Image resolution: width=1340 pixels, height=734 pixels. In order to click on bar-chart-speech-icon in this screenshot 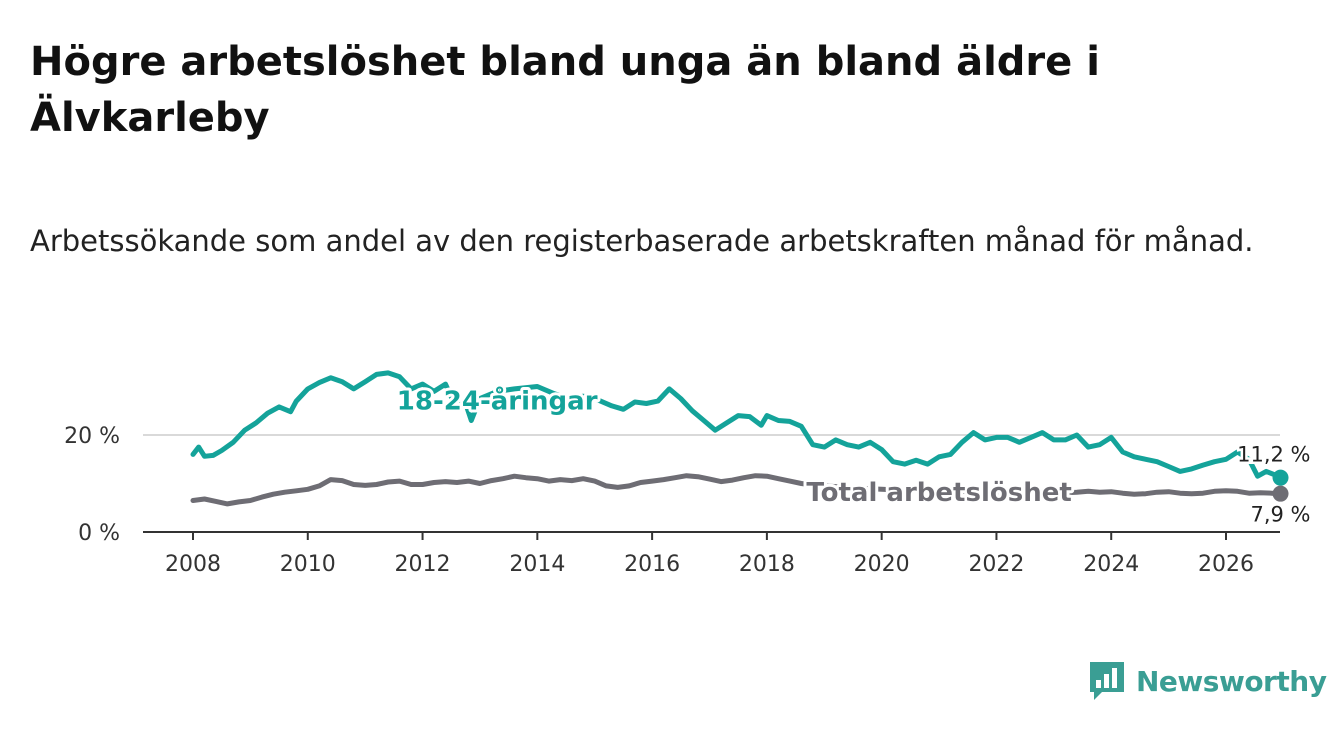, I will do `click(1107, 681)`.